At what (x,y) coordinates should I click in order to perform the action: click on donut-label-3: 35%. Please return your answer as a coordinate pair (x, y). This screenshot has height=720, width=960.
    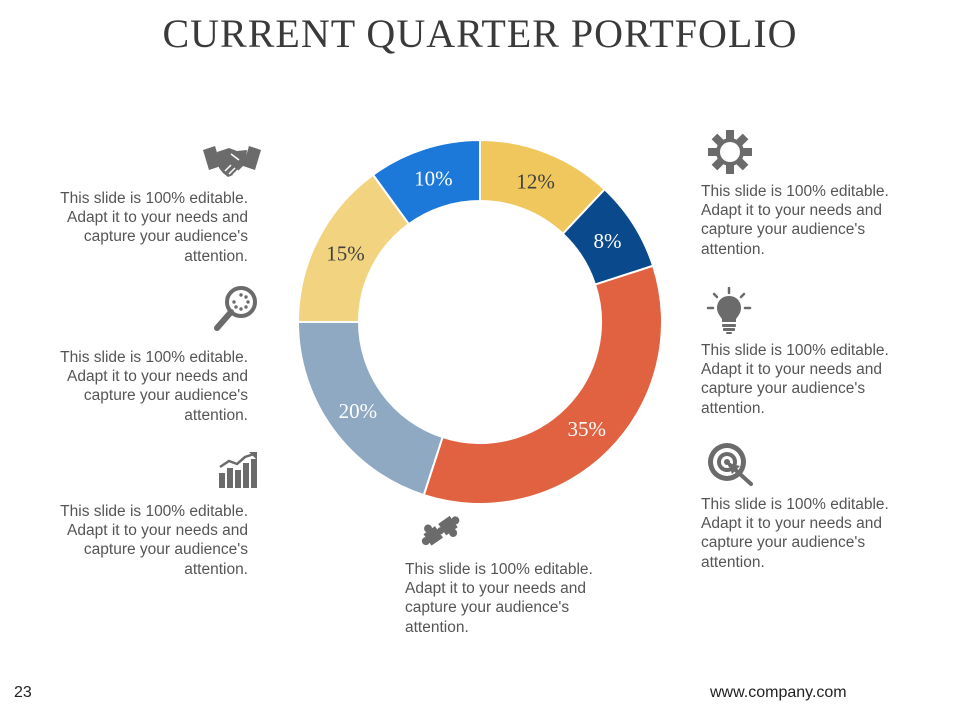
    Looking at the image, I should click on (587, 429).